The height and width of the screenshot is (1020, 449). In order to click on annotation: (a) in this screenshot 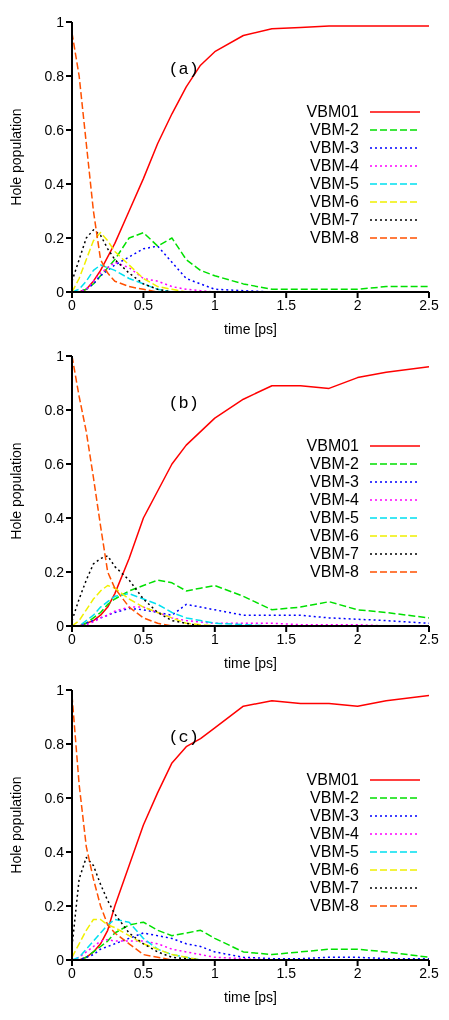, I will do `click(183, 69)`.